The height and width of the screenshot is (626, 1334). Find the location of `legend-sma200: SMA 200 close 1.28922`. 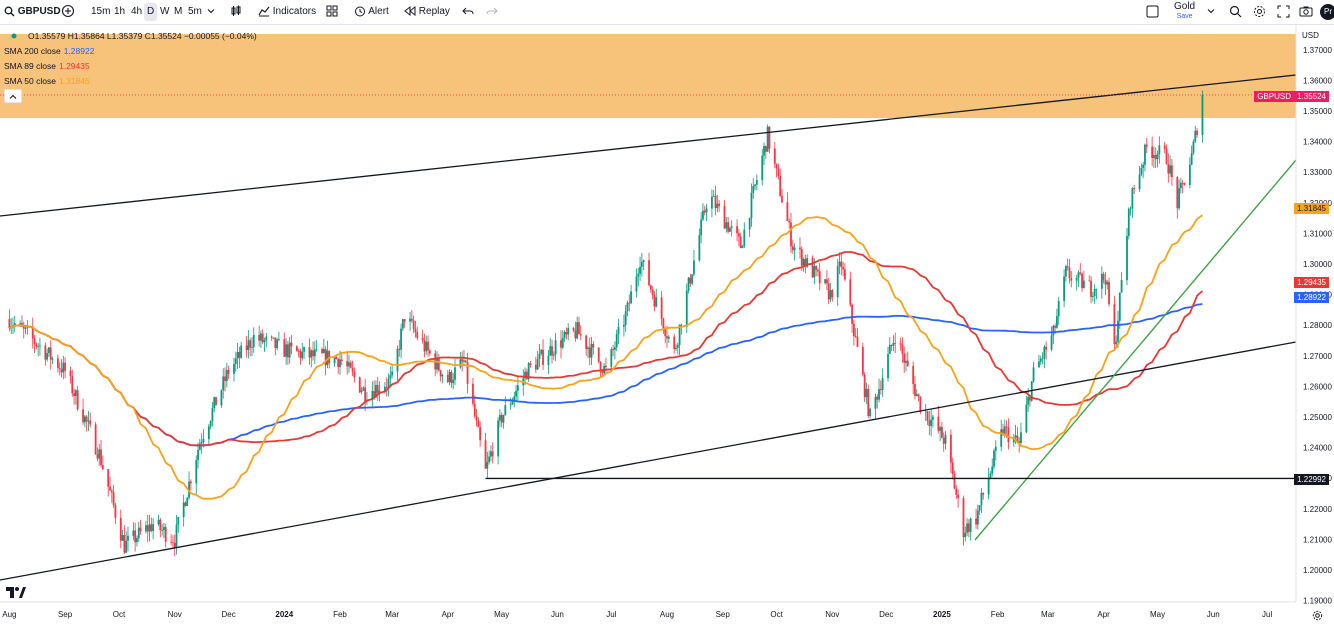

legend-sma200: SMA 200 close 1.28922 is located at coordinates (49, 51).